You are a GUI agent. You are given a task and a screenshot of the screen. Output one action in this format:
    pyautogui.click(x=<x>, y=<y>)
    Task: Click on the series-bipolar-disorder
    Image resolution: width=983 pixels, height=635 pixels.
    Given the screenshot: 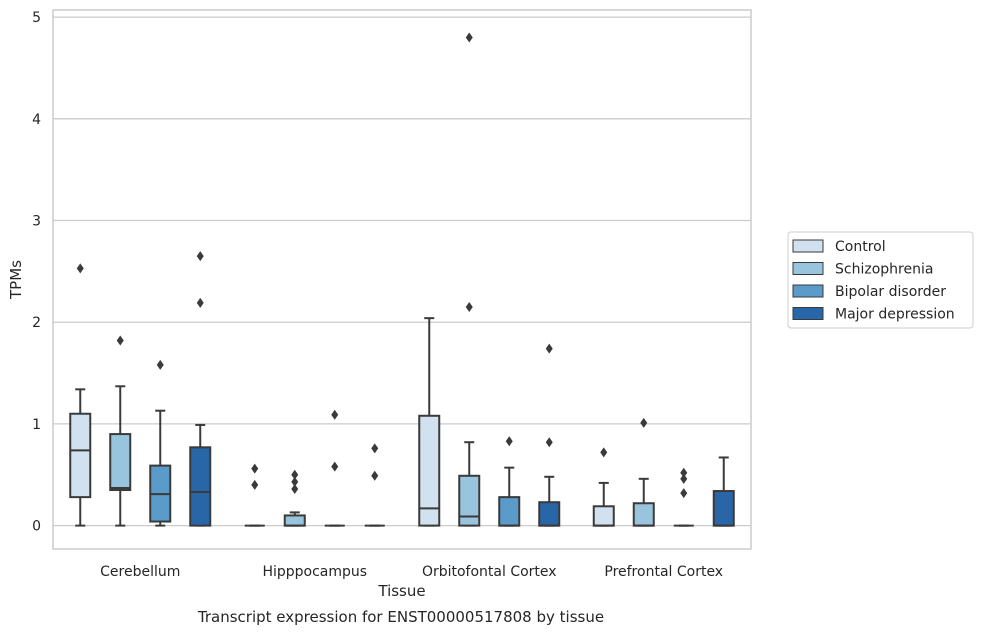 What is the action you would take?
    pyautogui.click(x=421, y=443)
    